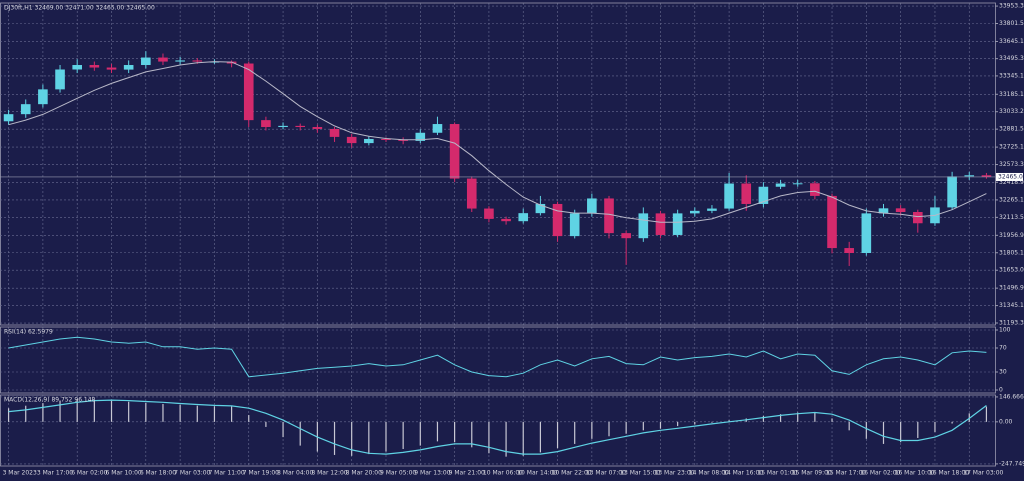  Describe the element at coordinates (1011, 288) in the screenshot. I see `y-tick-label: 31496.90` at that location.